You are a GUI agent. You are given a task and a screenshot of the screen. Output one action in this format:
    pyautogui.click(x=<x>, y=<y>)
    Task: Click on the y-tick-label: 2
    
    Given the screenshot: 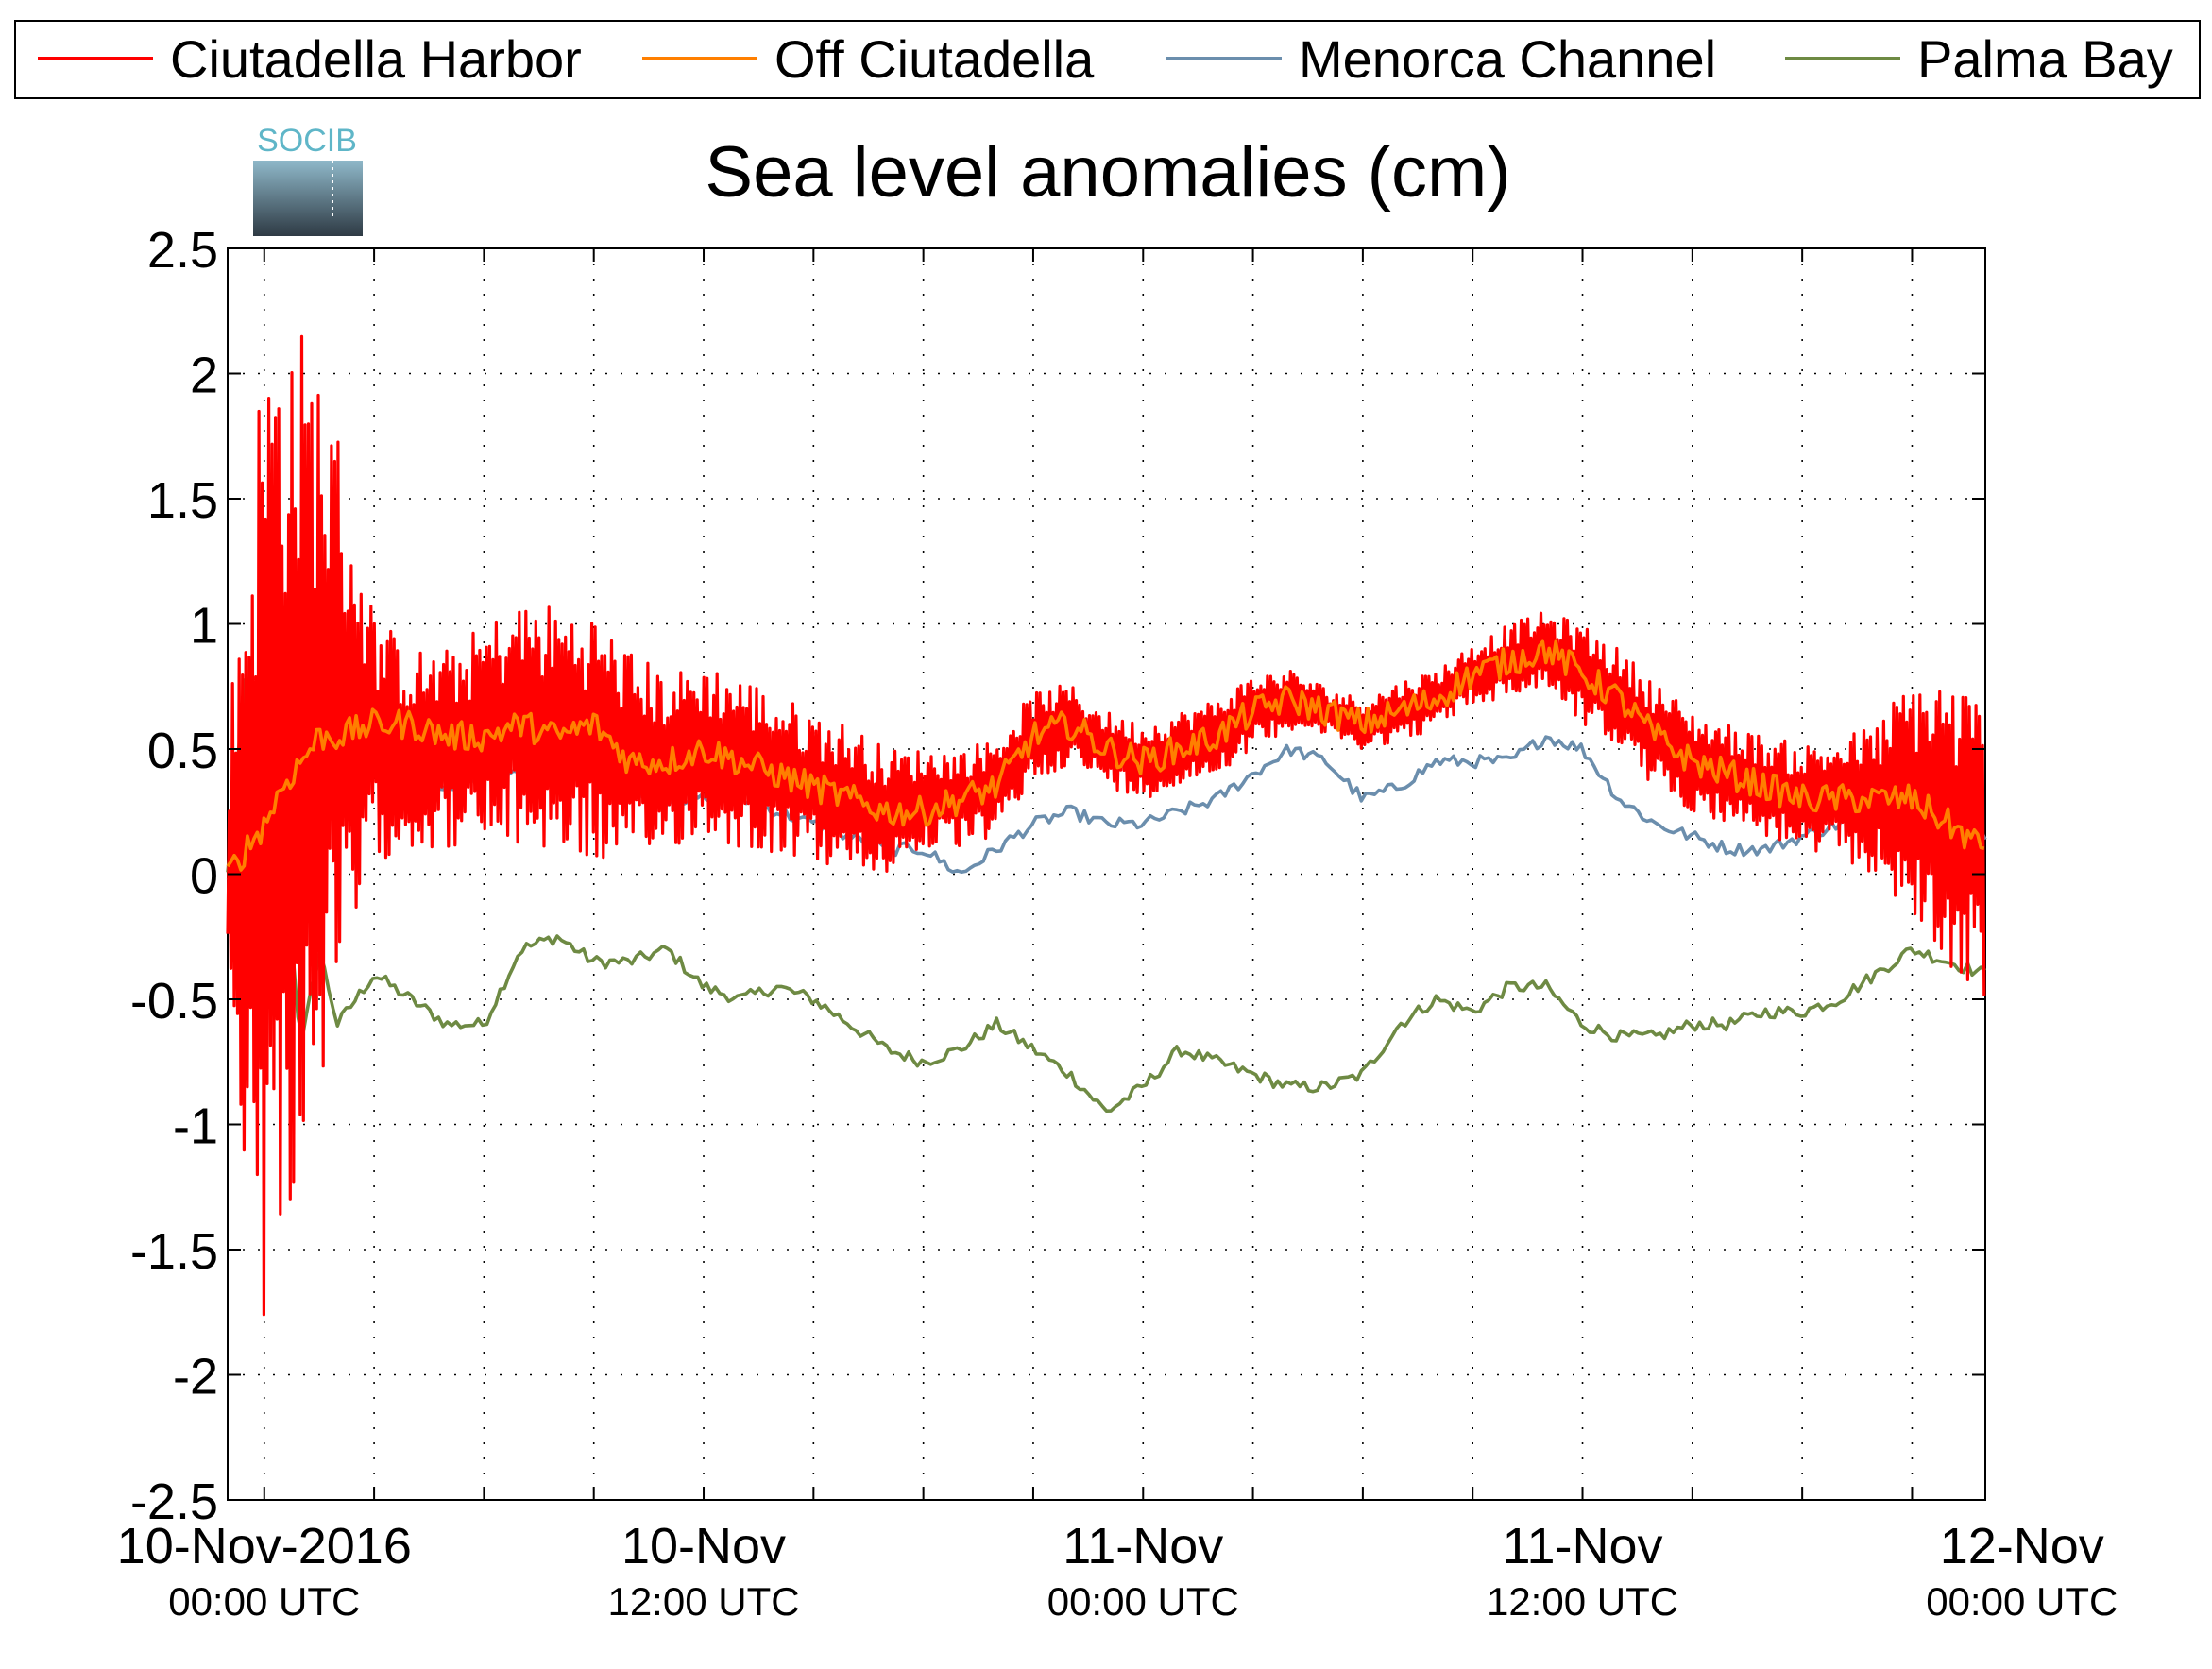 What is the action you would take?
    pyautogui.click(x=204, y=376)
    